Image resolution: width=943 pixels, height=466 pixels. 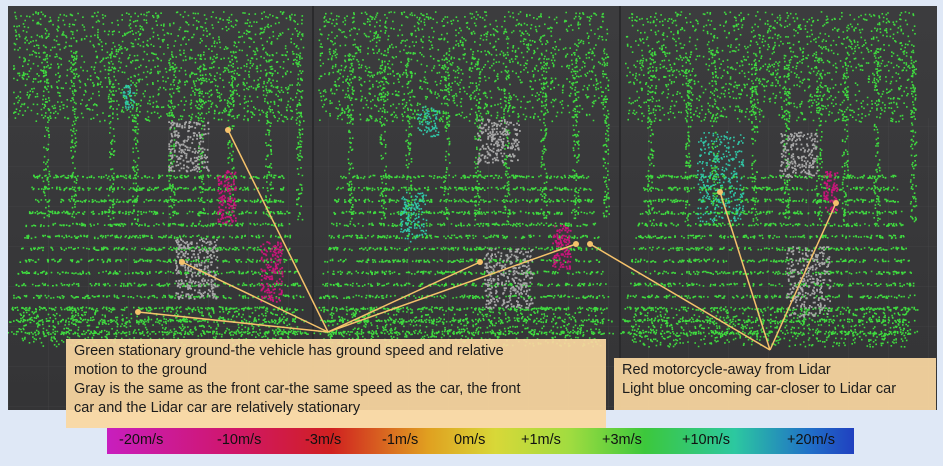 What do you see at coordinates (541, 440) in the screenshot?
I see `scale-label: +1m/s` at bounding box center [541, 440].